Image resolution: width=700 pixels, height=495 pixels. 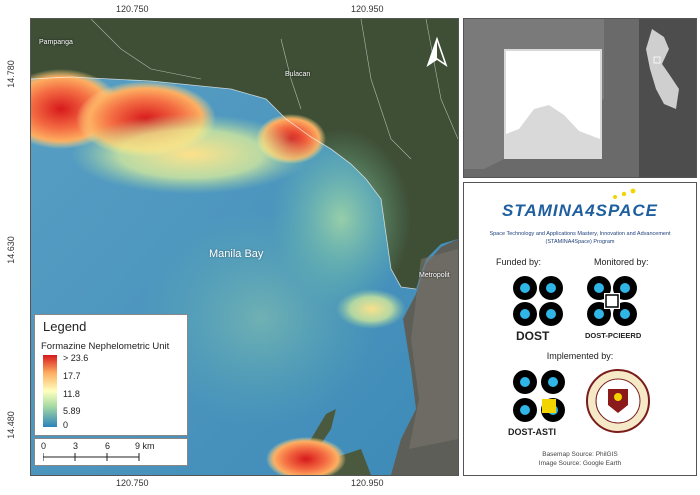 What do you see at coordinates (10, 74) in the screenshot?
I see `left-tick-1: 14.780` at bounding box center [10, 74].